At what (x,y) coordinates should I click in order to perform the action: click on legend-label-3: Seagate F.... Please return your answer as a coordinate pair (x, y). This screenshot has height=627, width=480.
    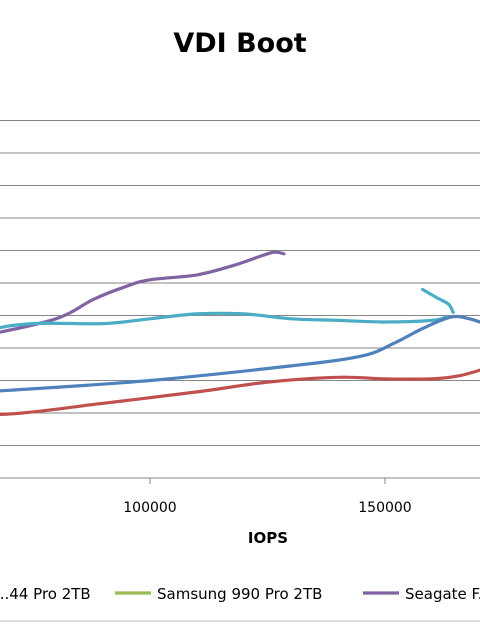
    Looking at the image, I should click on (442, 594).